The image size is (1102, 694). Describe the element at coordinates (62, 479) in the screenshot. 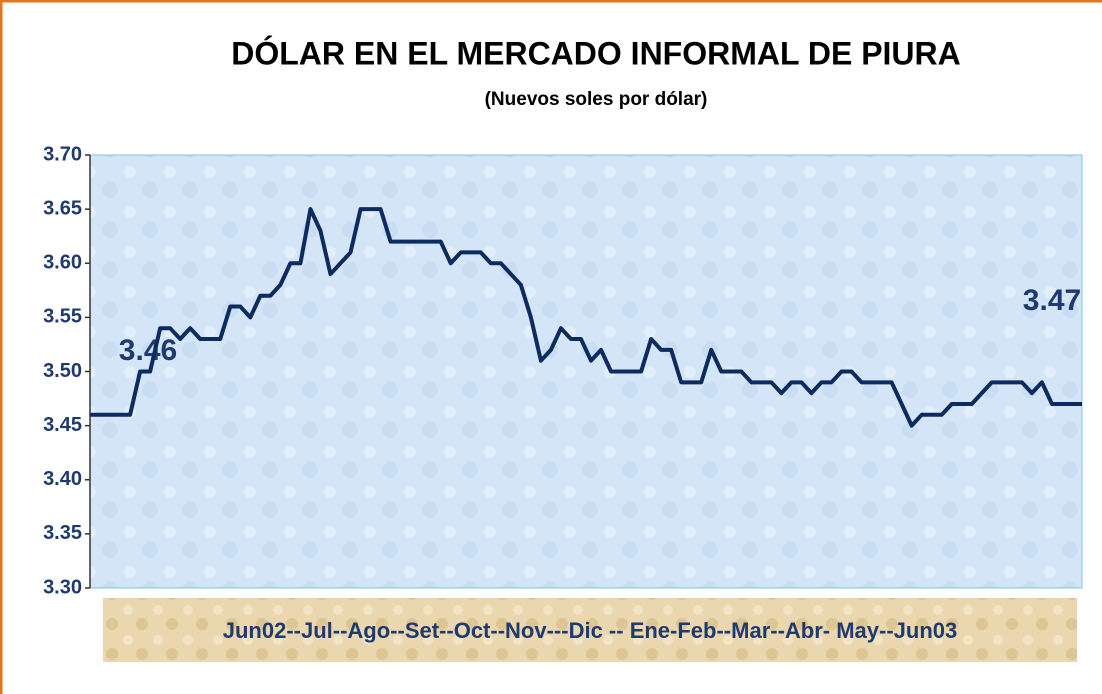

I see `y-tick-label: 3.40` at that location.